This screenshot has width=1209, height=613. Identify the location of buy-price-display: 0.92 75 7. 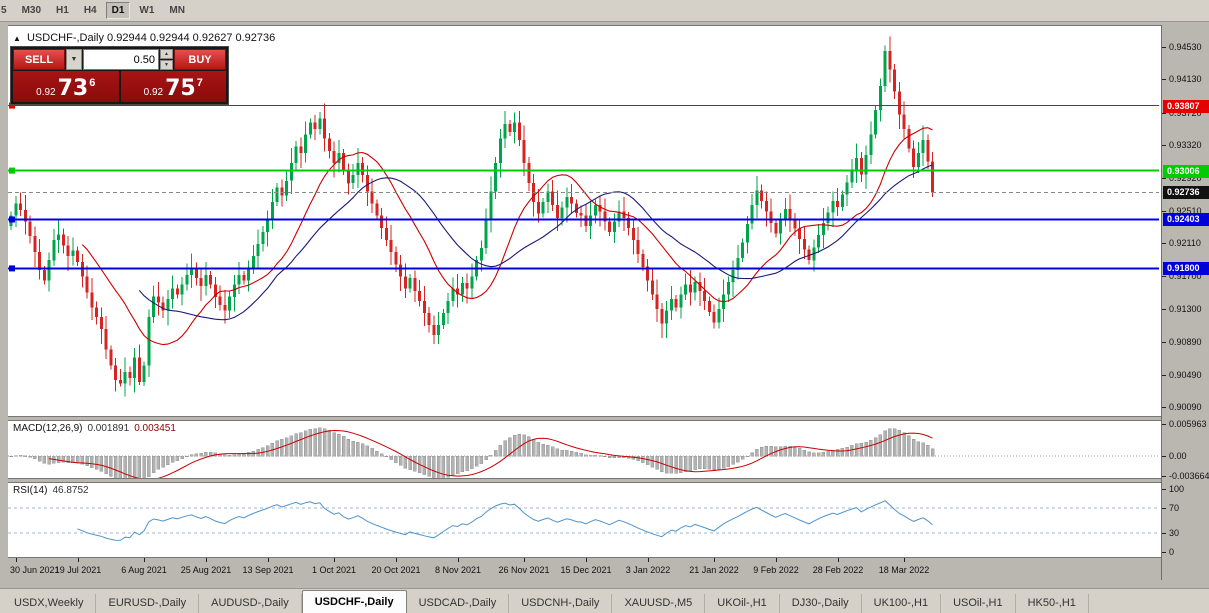
(173, 86).